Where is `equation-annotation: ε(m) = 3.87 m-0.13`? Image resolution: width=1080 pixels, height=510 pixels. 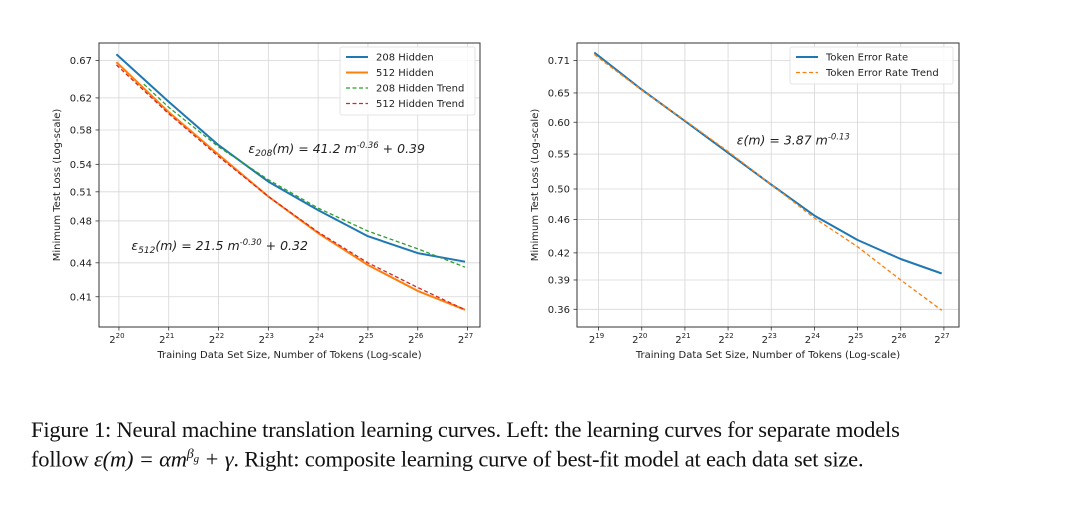 equation-annotation: ε(m) = 3.87 m-0.13 is located at coordinates (793, 139).